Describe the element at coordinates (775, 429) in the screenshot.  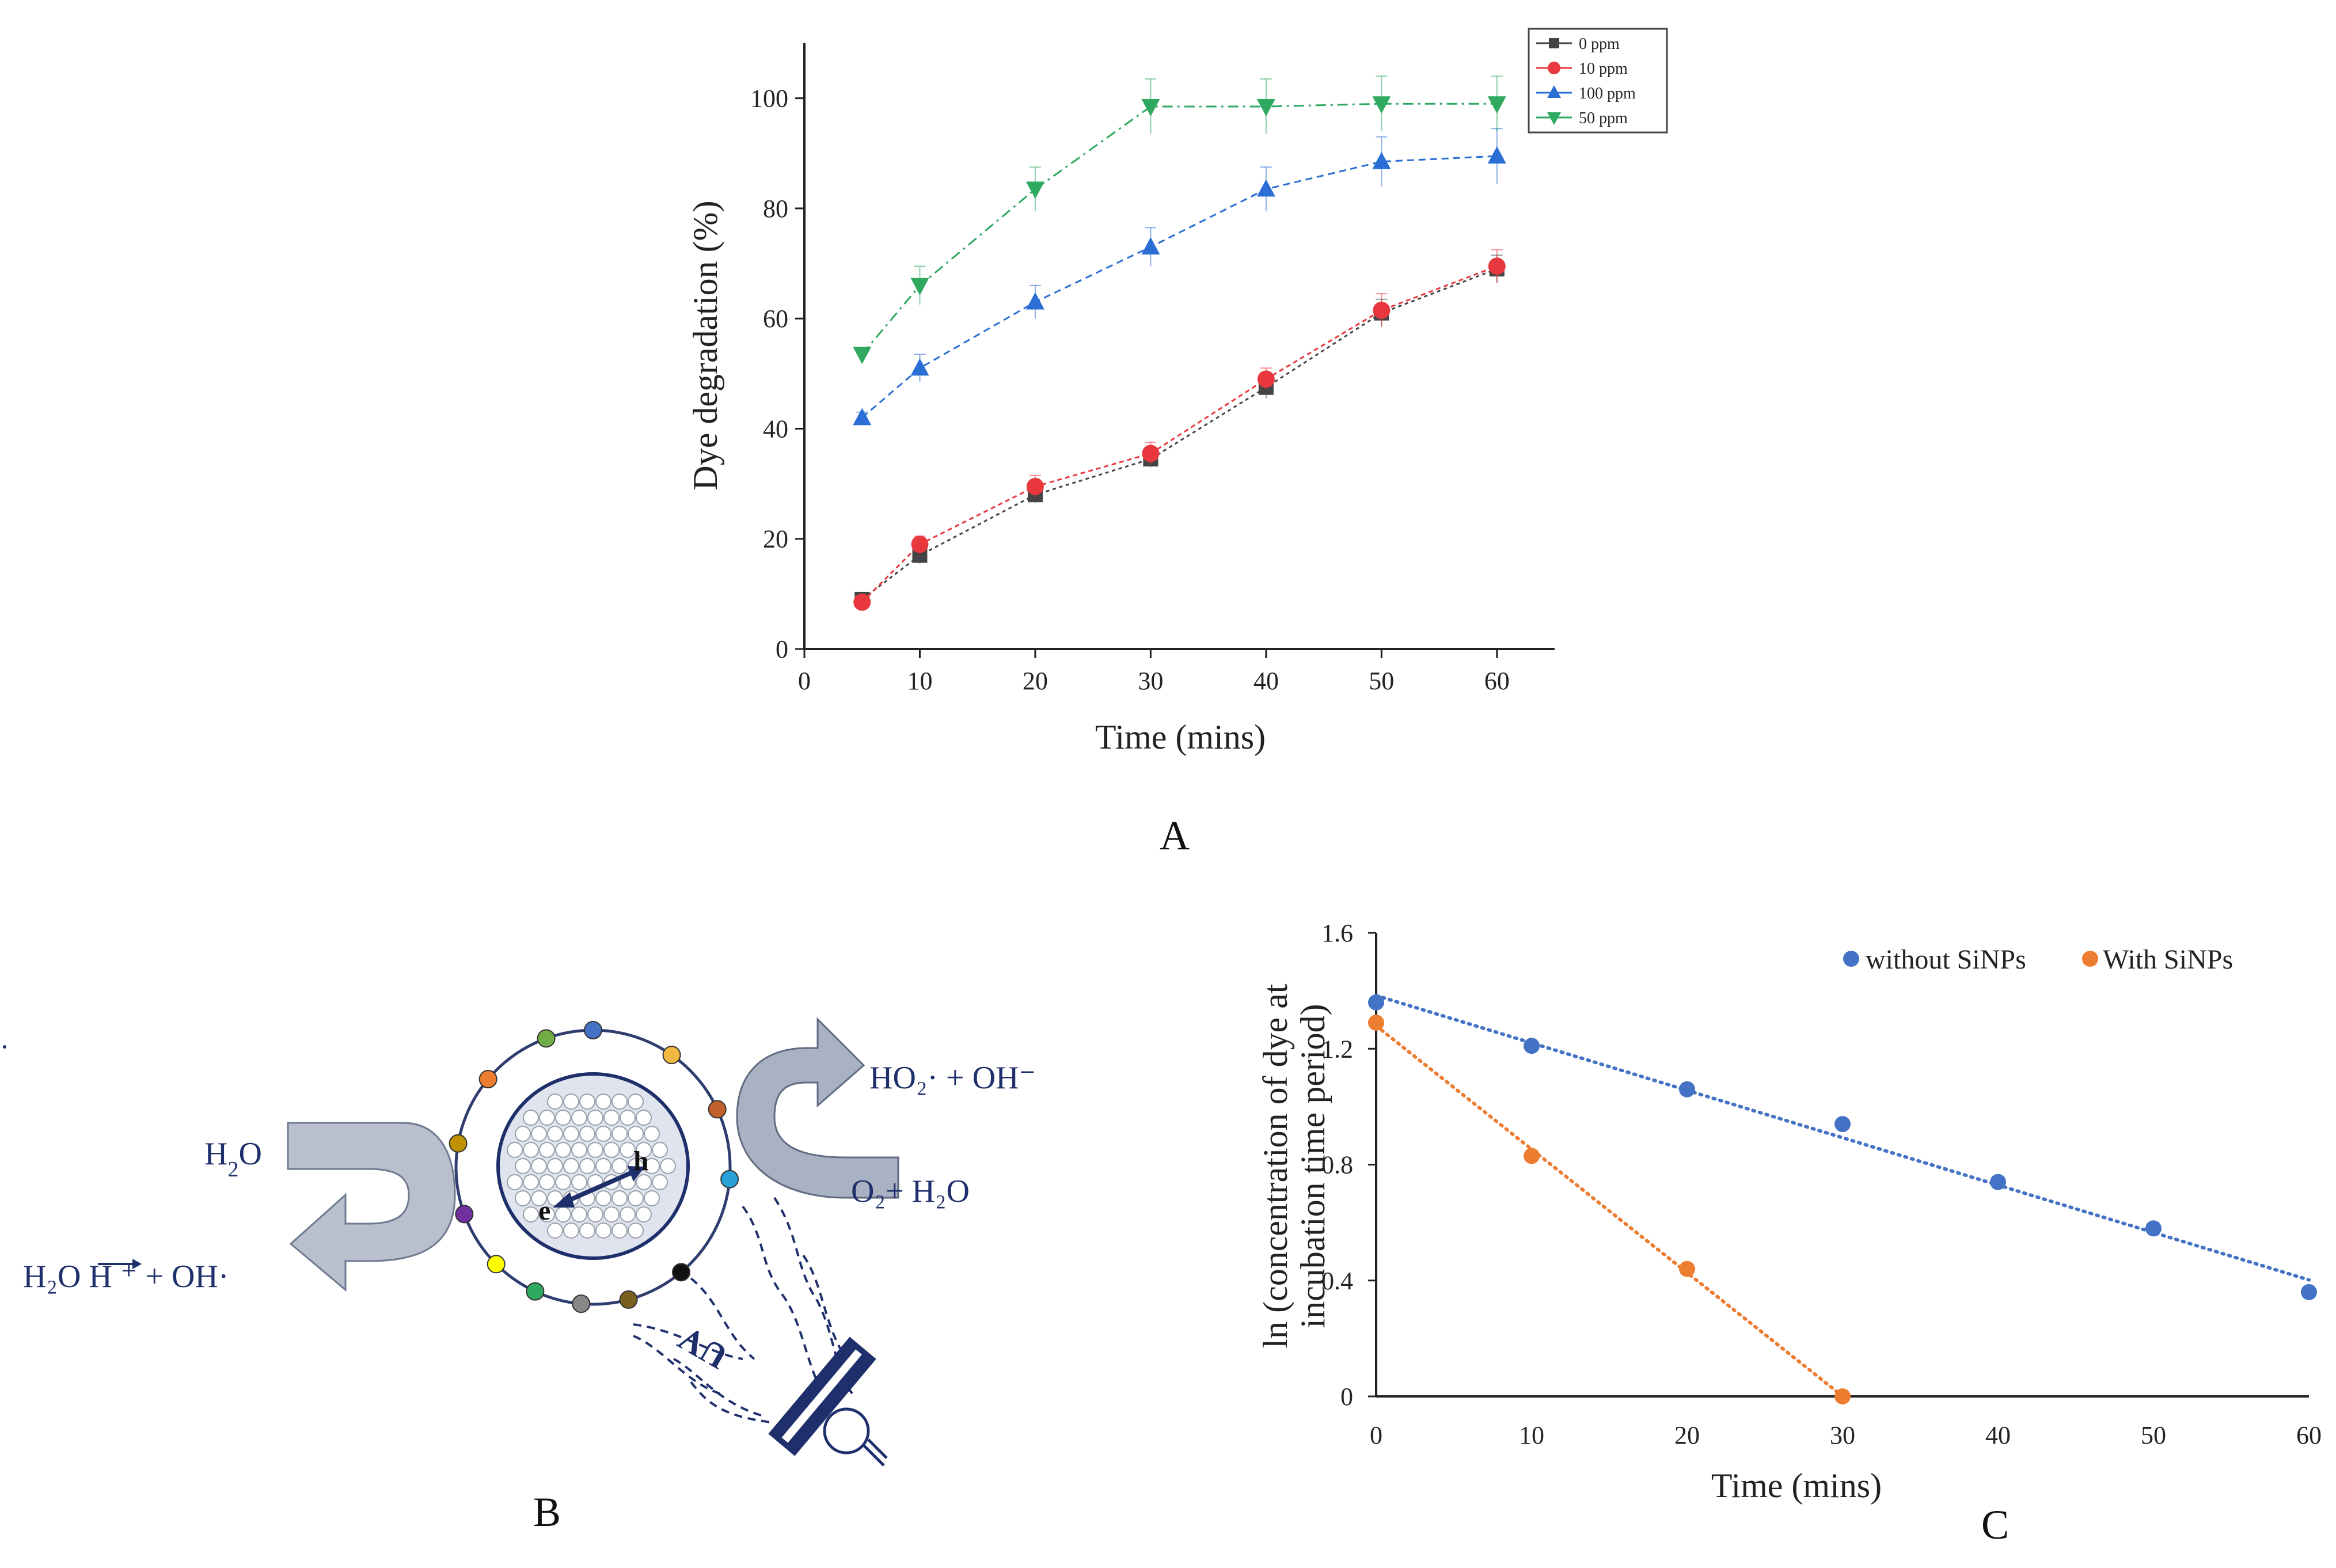
I see `a-y-tick-label: 40` at that location.